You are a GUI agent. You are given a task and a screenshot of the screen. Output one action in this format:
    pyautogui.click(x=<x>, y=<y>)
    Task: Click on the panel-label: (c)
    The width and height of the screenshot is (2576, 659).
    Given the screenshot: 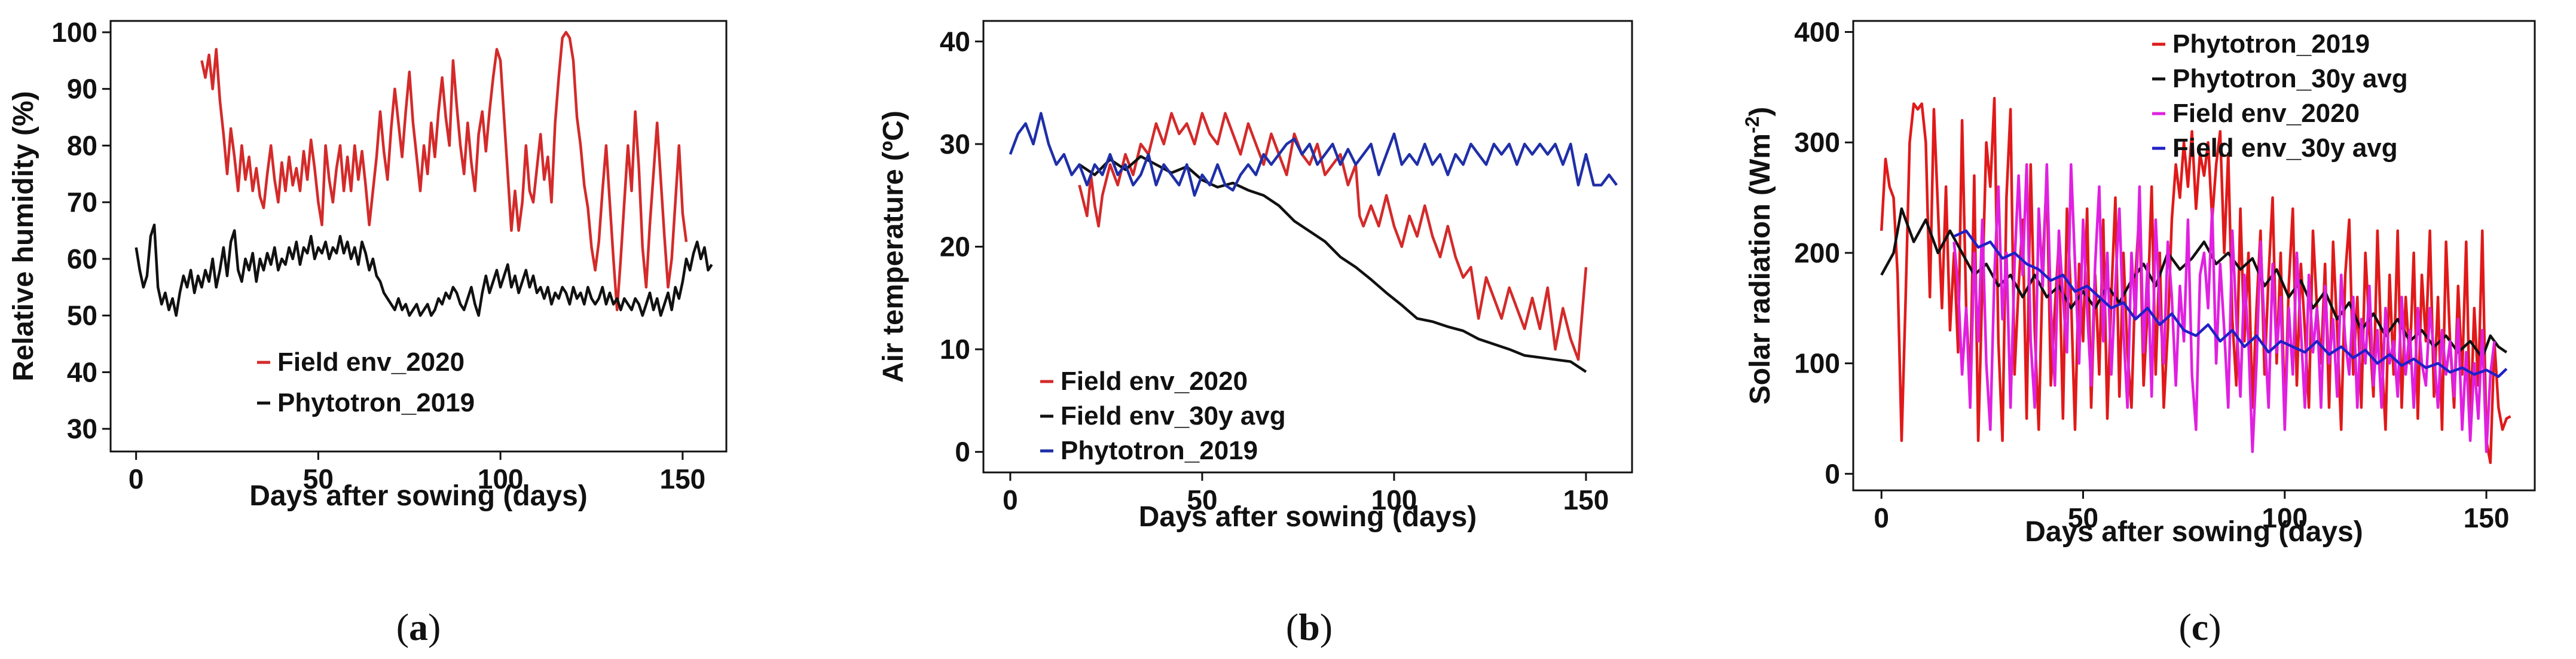 What is the action you would take?
    pyautogui.click(x=2199, y=627)
    